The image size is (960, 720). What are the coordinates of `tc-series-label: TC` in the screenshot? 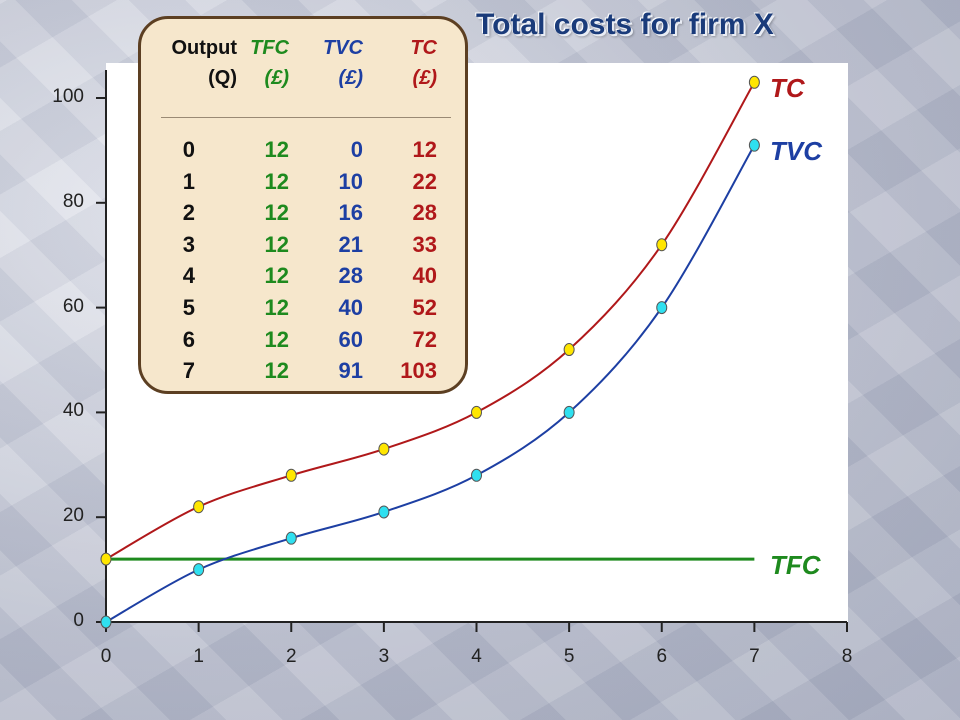 It's located at (787, 88).